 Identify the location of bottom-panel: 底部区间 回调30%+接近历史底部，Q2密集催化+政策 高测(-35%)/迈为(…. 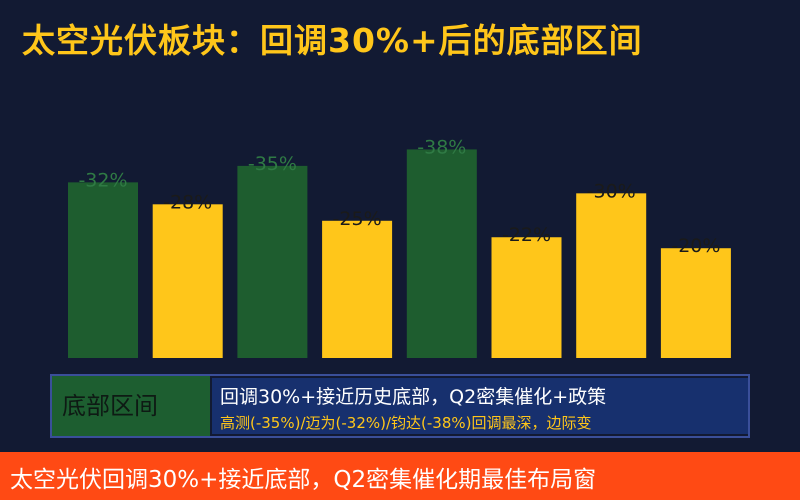
(400, 406).